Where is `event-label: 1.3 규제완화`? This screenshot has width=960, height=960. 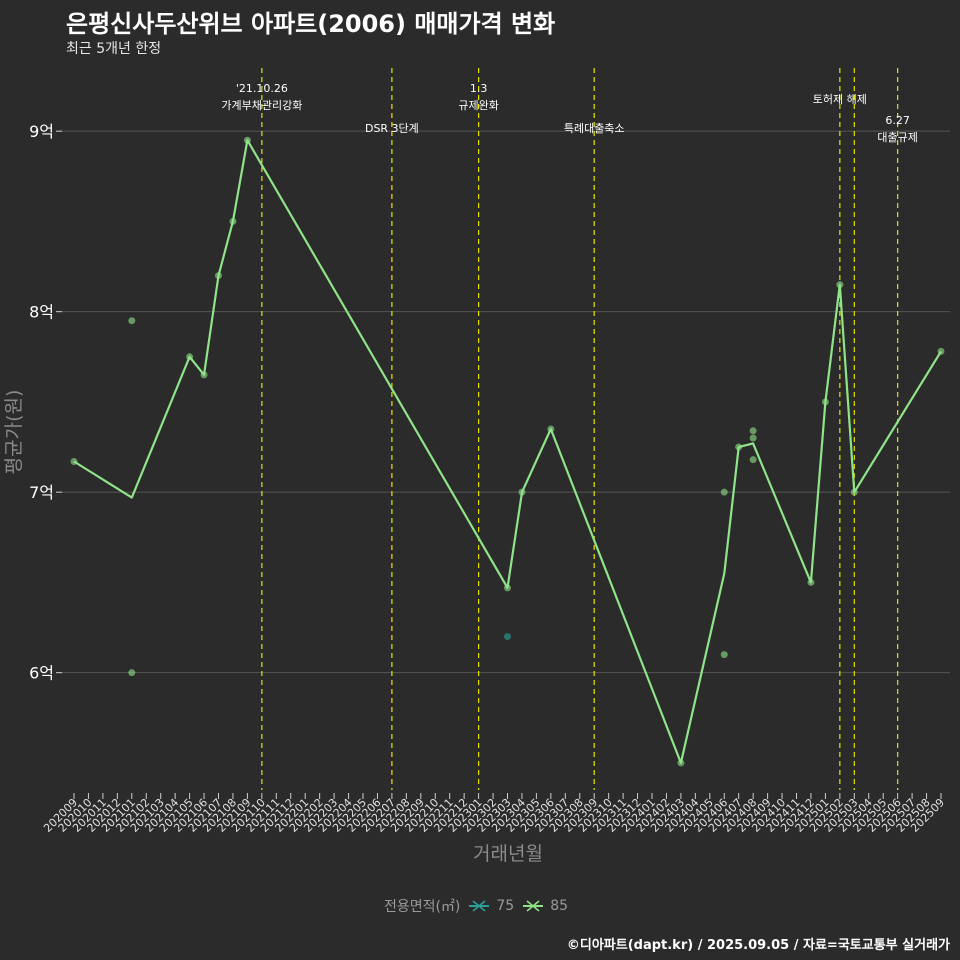 event-label: 1.3 규제완화 is located at coordinates (478, 97).